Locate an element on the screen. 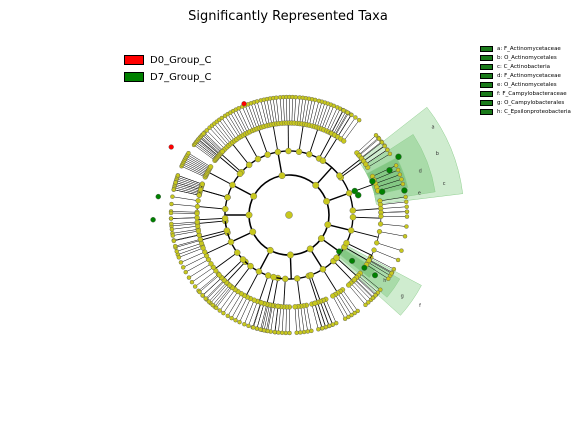 The height and width of the screenshot is (432, 576). taxa-legend-entry: d: F_Actinomycetaceae is located at coordinates (525, 75).